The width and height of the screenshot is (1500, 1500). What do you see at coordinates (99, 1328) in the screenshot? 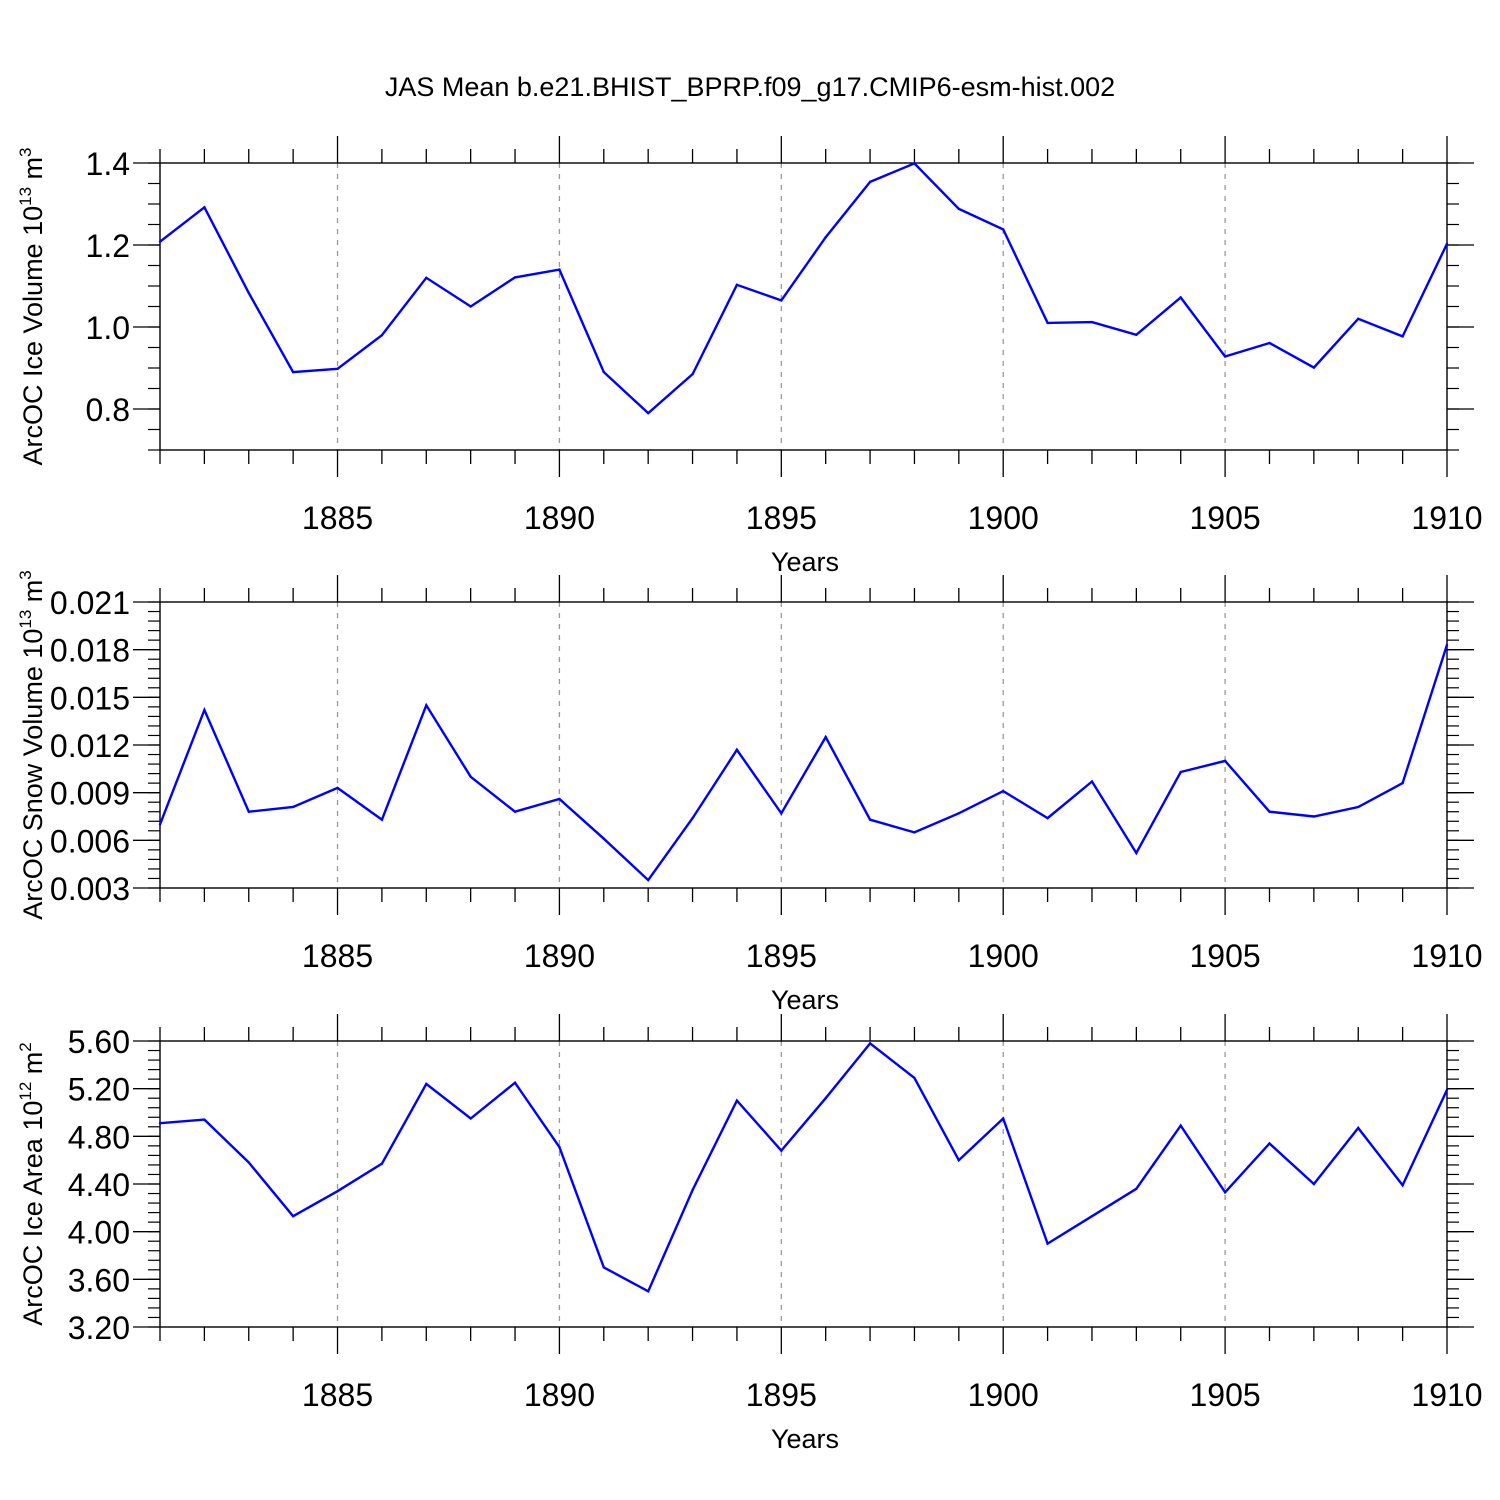
I see `y-tick-label: 3.20` at bounding box center [99, 1328].